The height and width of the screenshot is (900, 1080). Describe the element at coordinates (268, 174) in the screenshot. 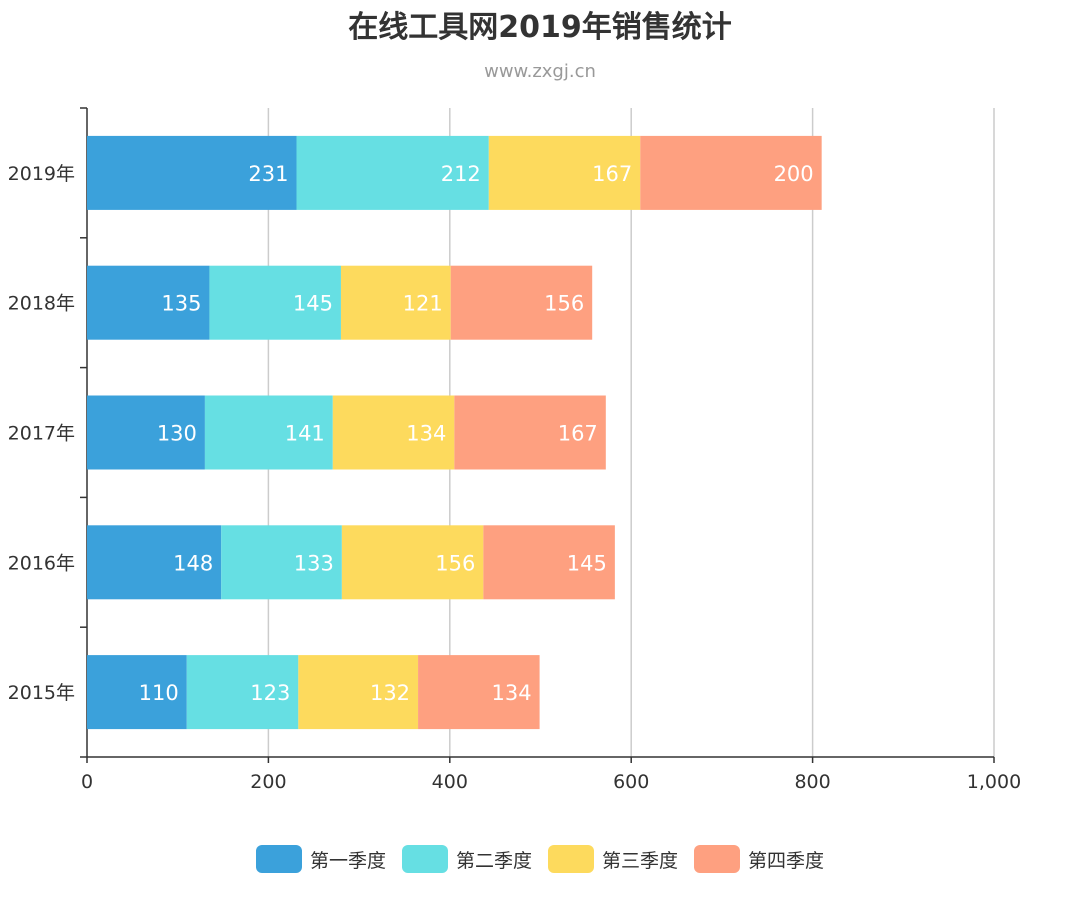

I see `data-label: 231` at that location.